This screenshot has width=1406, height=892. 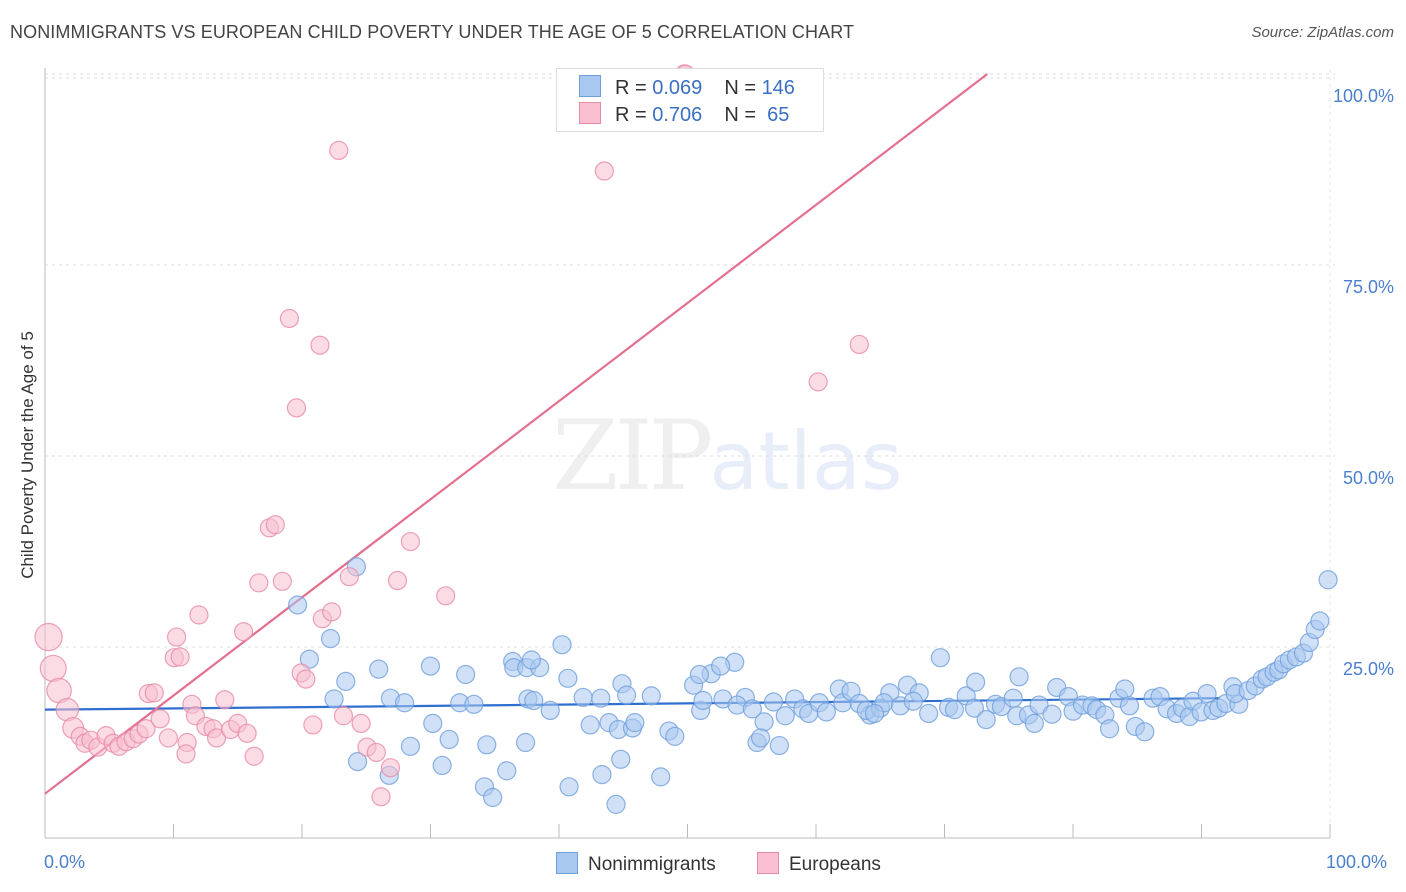 What do you see at coordinates (677, 88) in the screenshot?
I see `r-value: 0.069` at bounding box center [677, 88].